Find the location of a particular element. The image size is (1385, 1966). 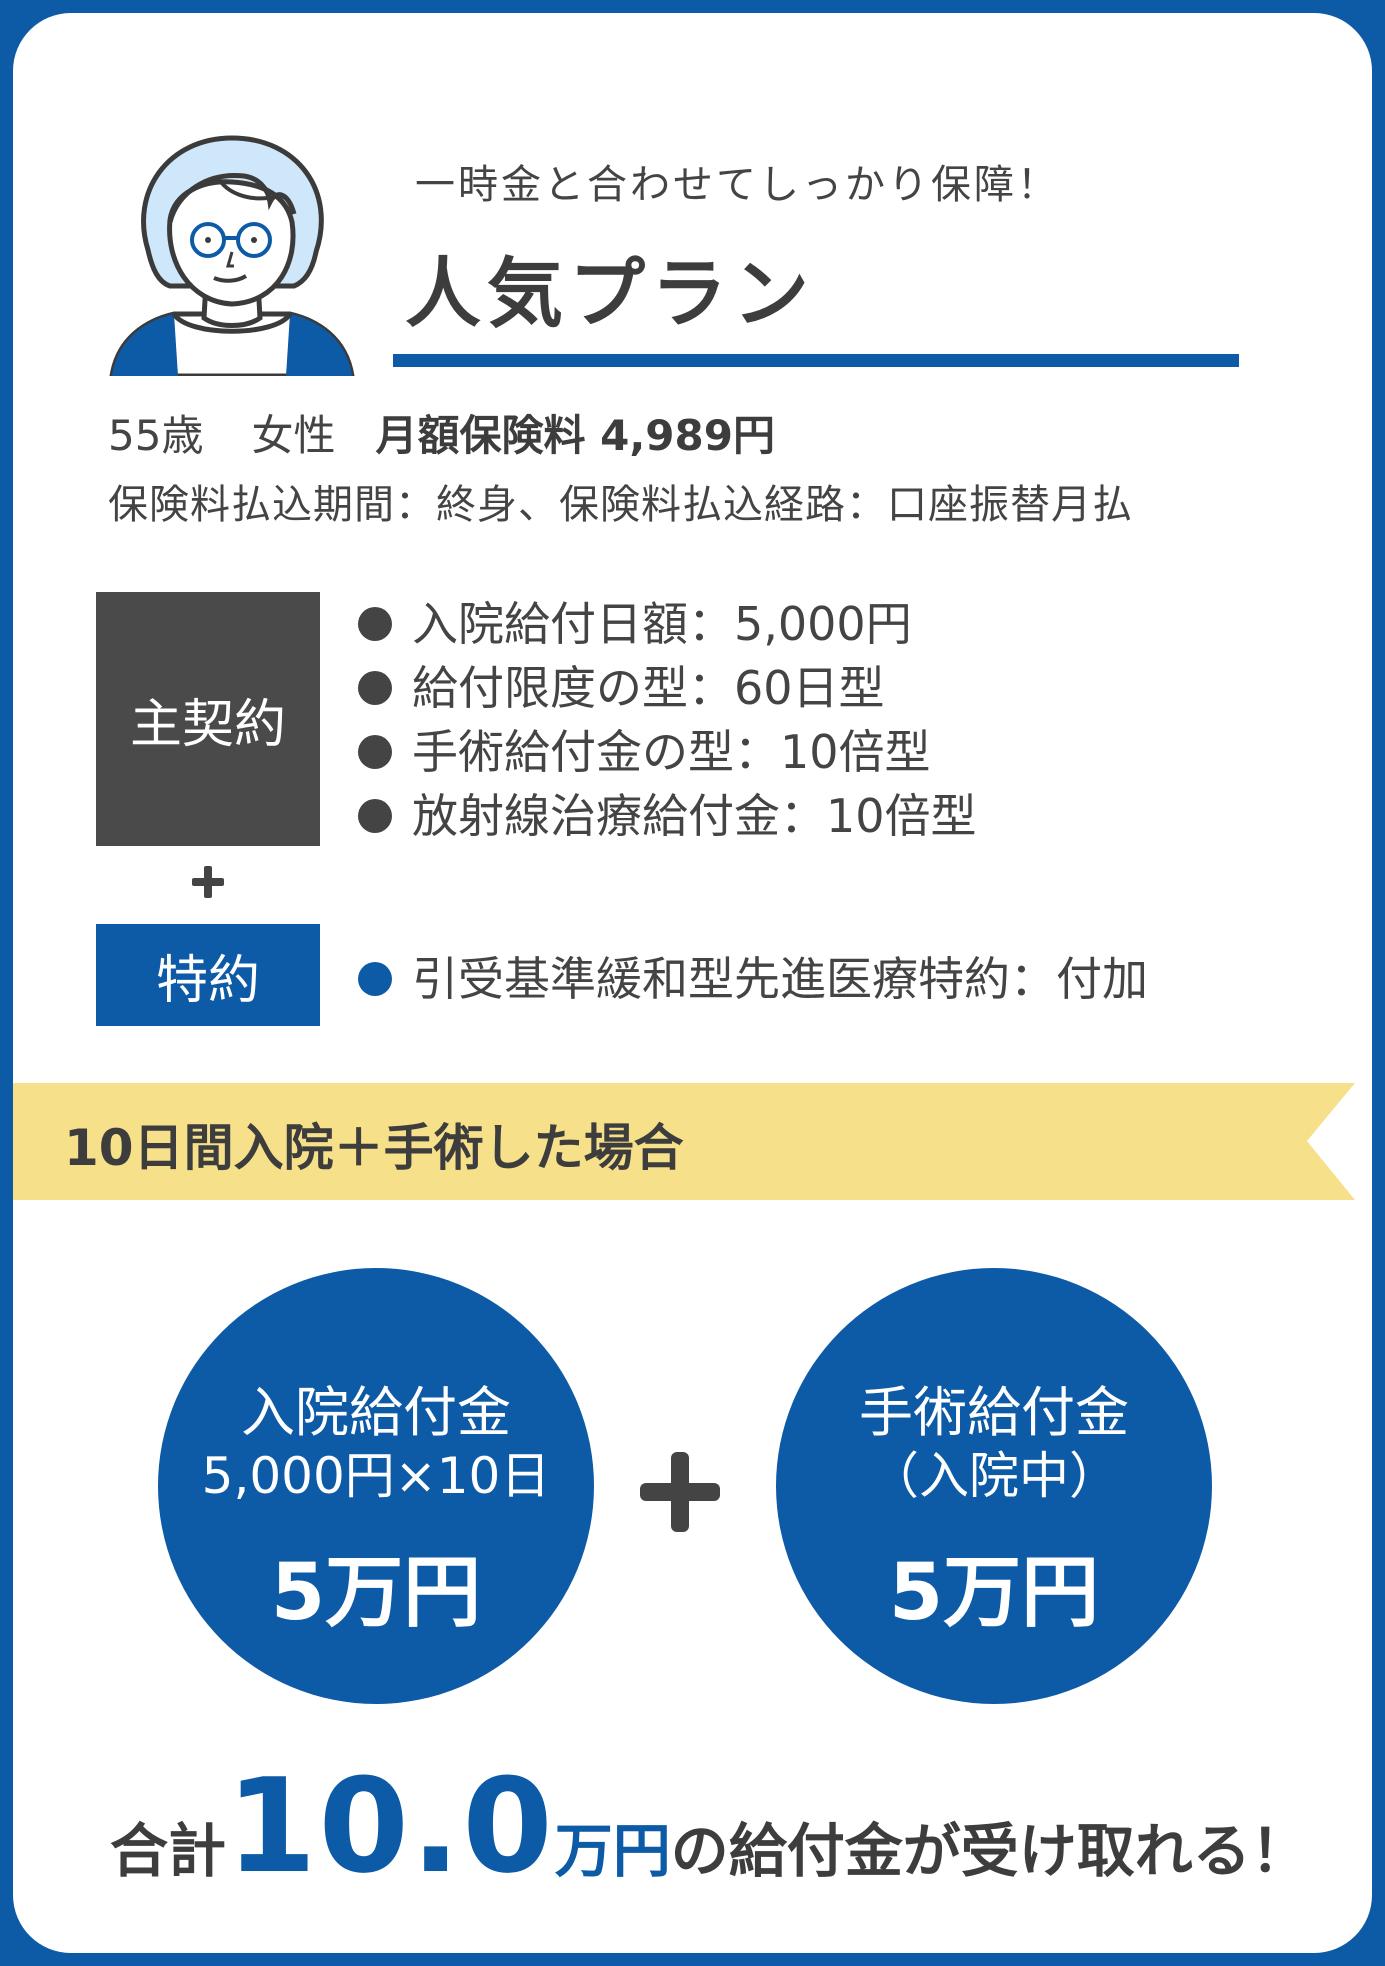

total-amount: 10.0 is located at coordinates (390, 1826).